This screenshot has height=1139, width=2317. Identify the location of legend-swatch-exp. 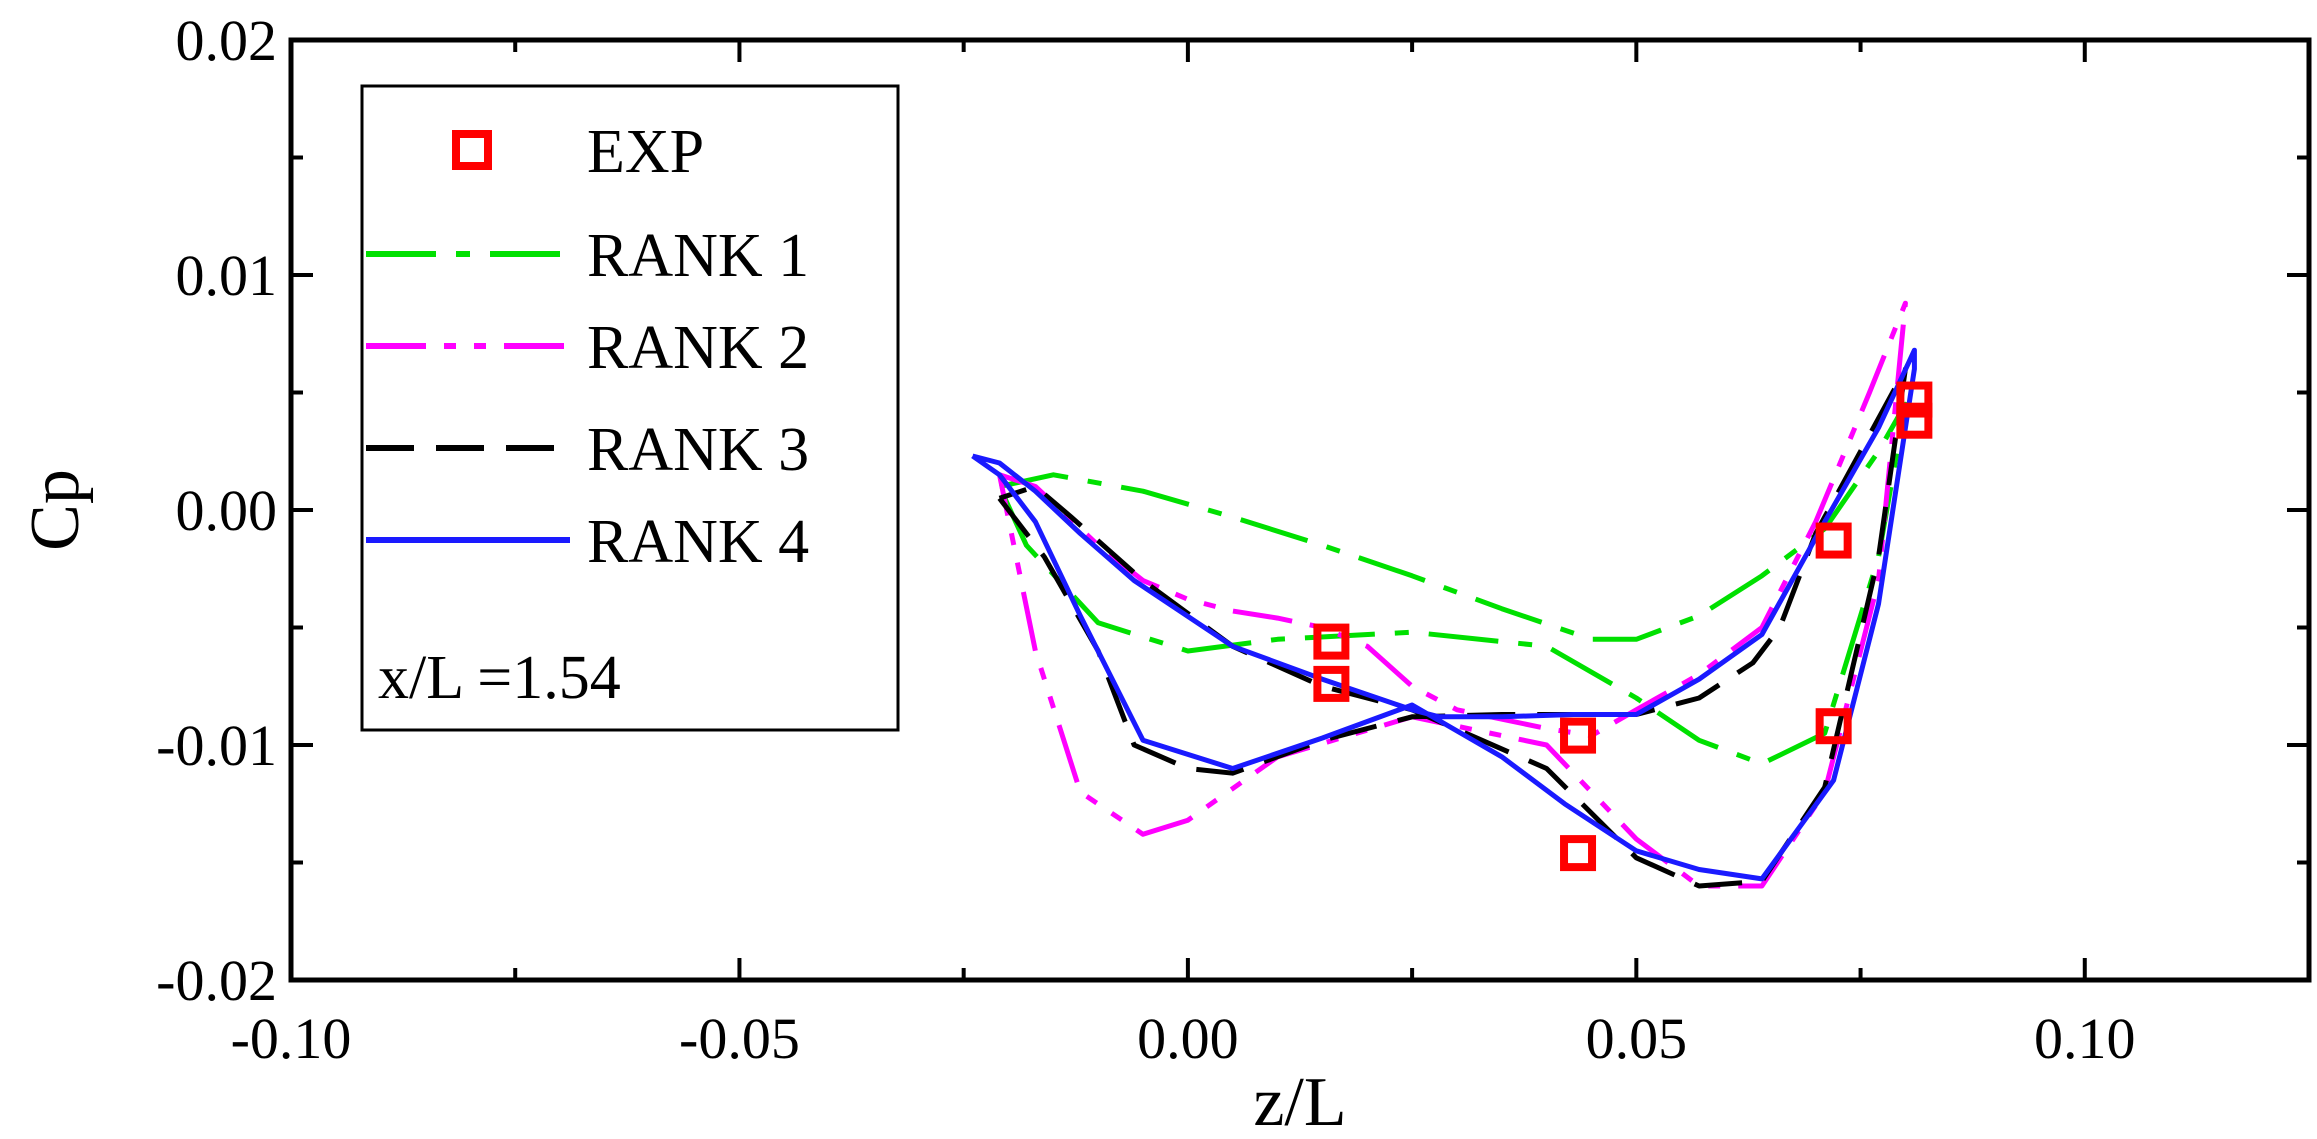
(472, 150).